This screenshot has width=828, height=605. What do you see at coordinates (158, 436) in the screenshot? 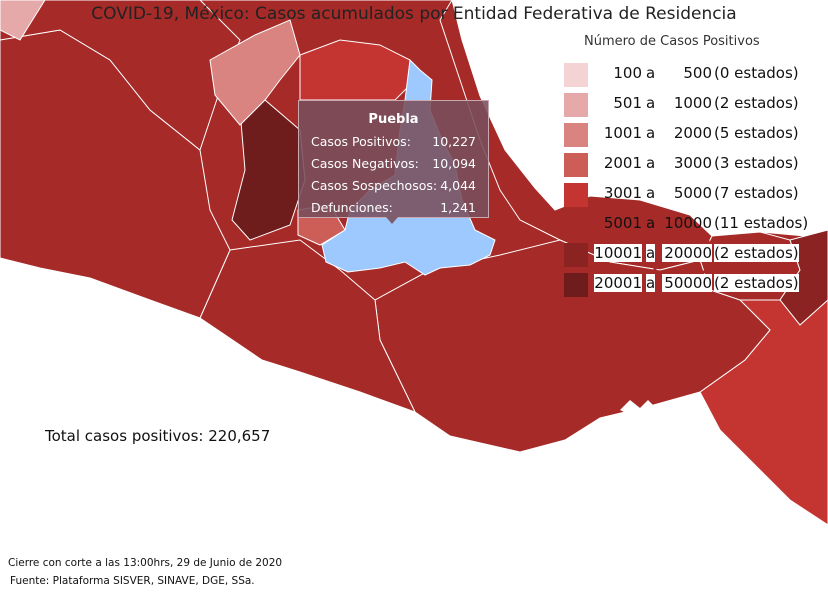
I see `total-cases-label: Total casos positivos: 220,657` at bounding box center [158, 436].